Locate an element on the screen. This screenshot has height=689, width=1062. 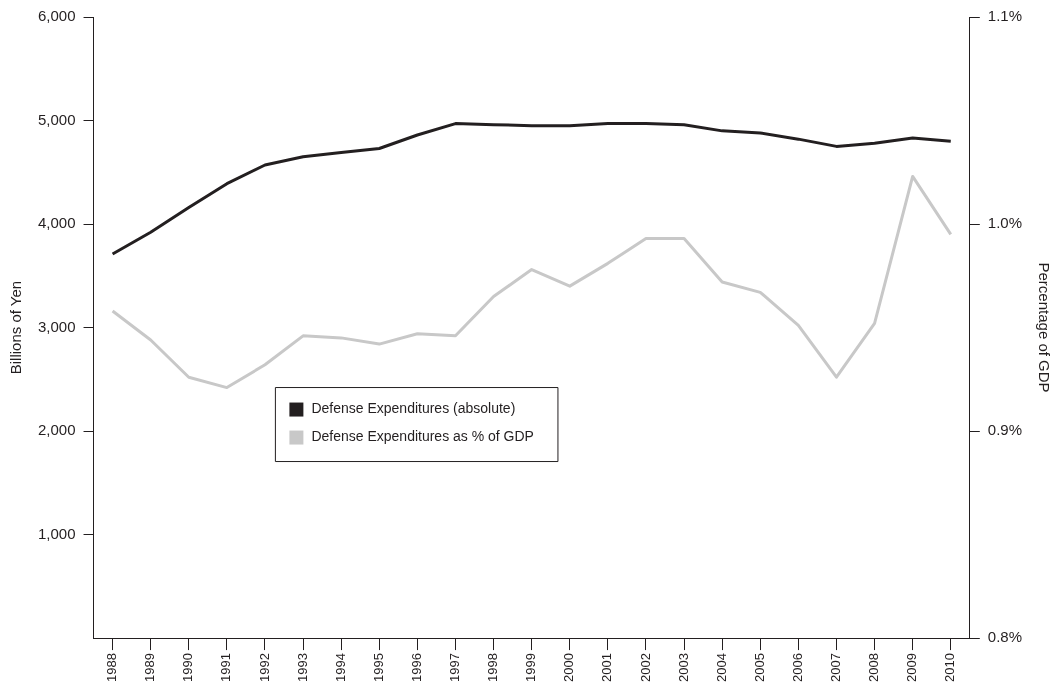
x-tick-label: 2009 is located at coordinates (912, 667).